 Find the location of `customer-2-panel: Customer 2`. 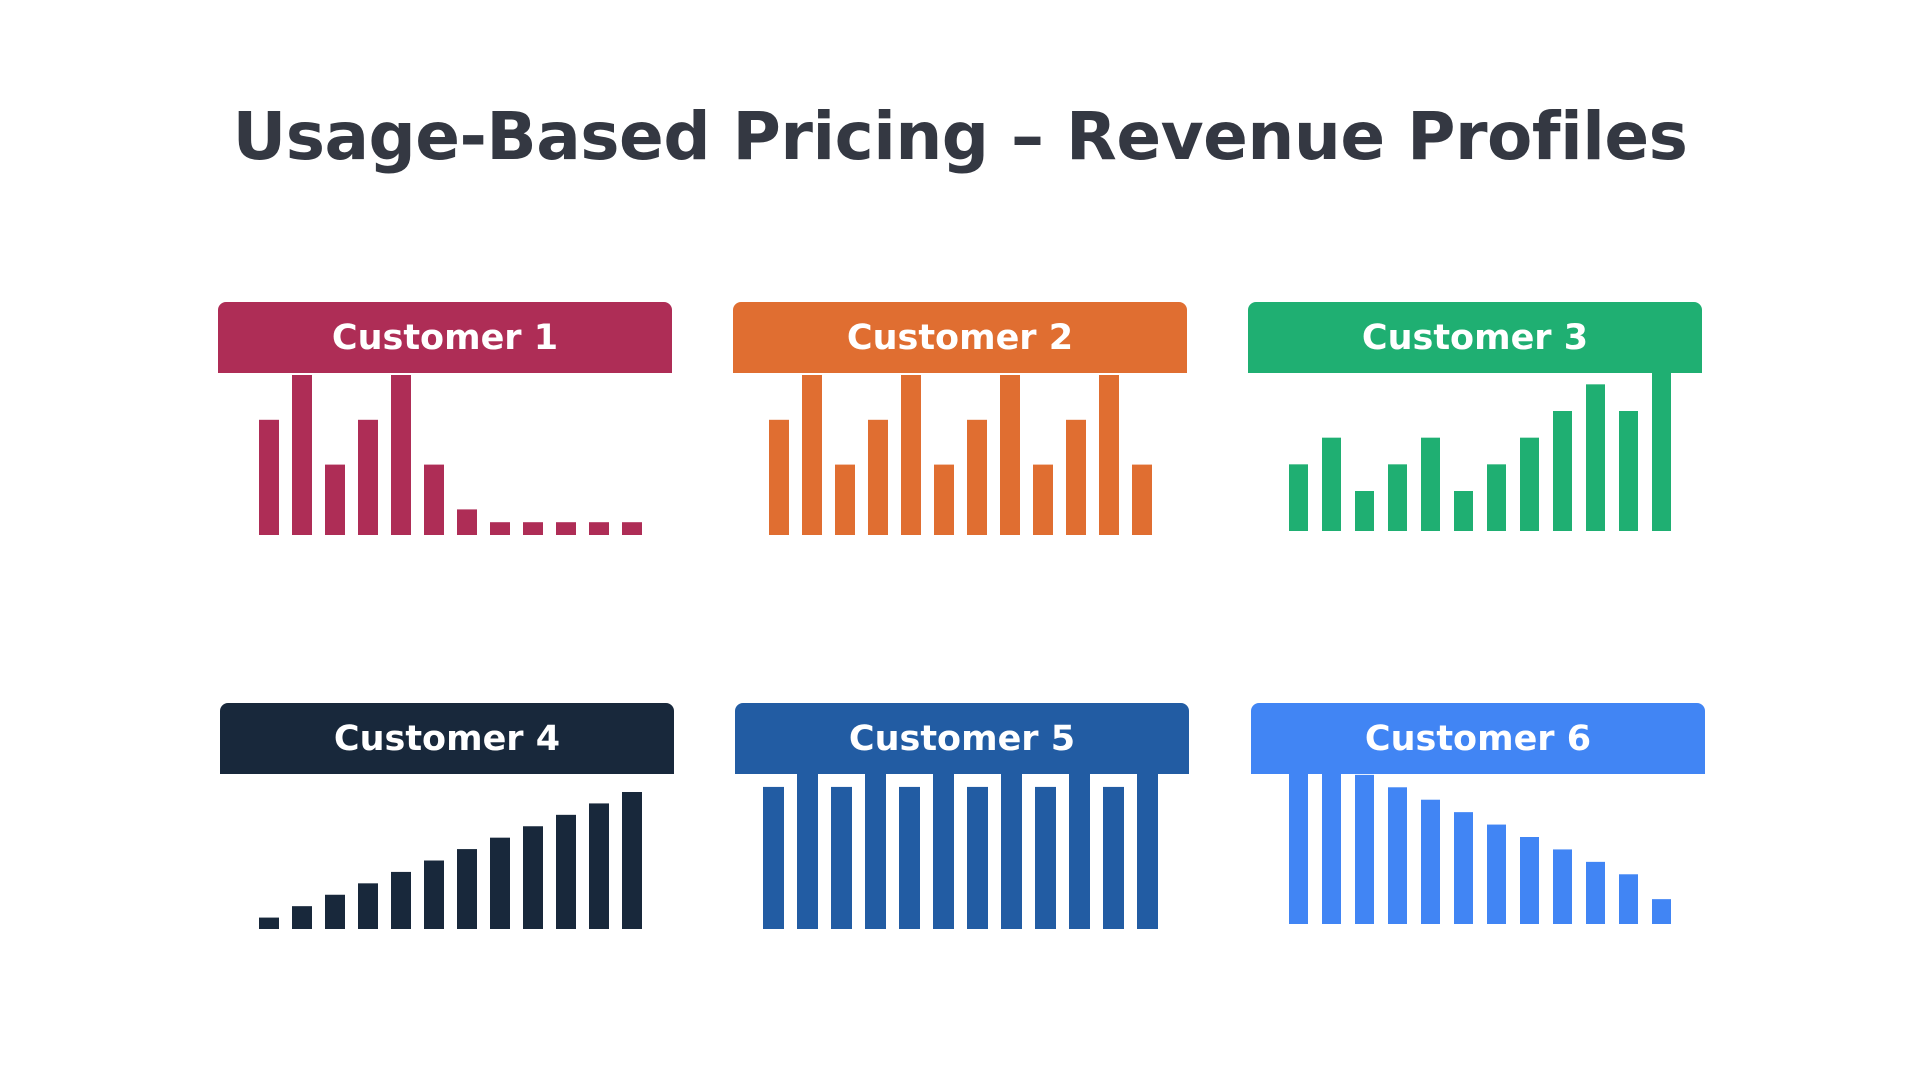

customer-2-panel: Customer 2 is located at coordinates (960, 452).